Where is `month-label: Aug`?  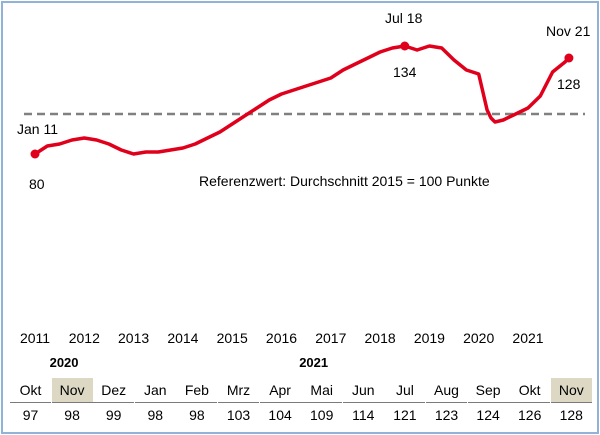
month-label: Aug is located at coordinates (446, 390).